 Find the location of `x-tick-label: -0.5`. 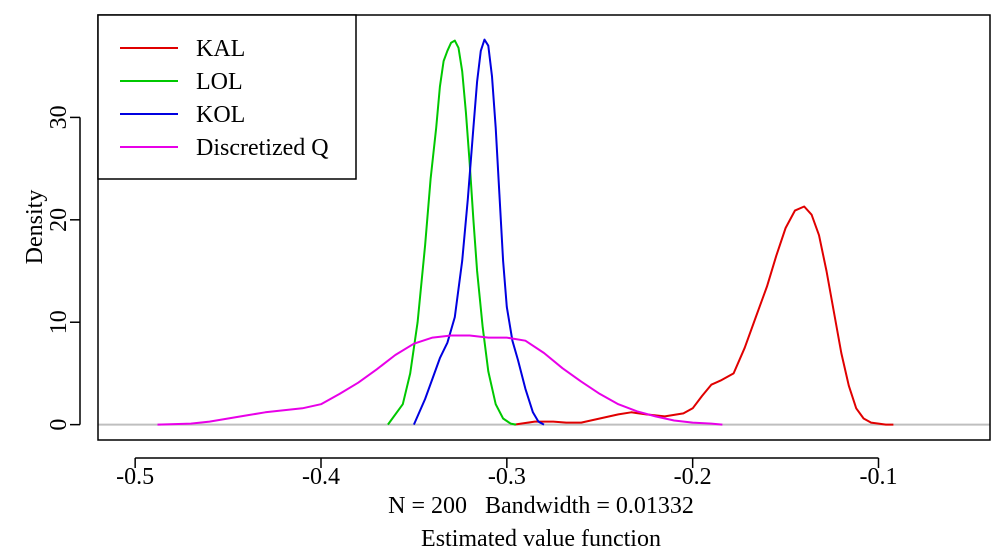

x-tick-label: -0.5 is located at coordinates (135, 477).